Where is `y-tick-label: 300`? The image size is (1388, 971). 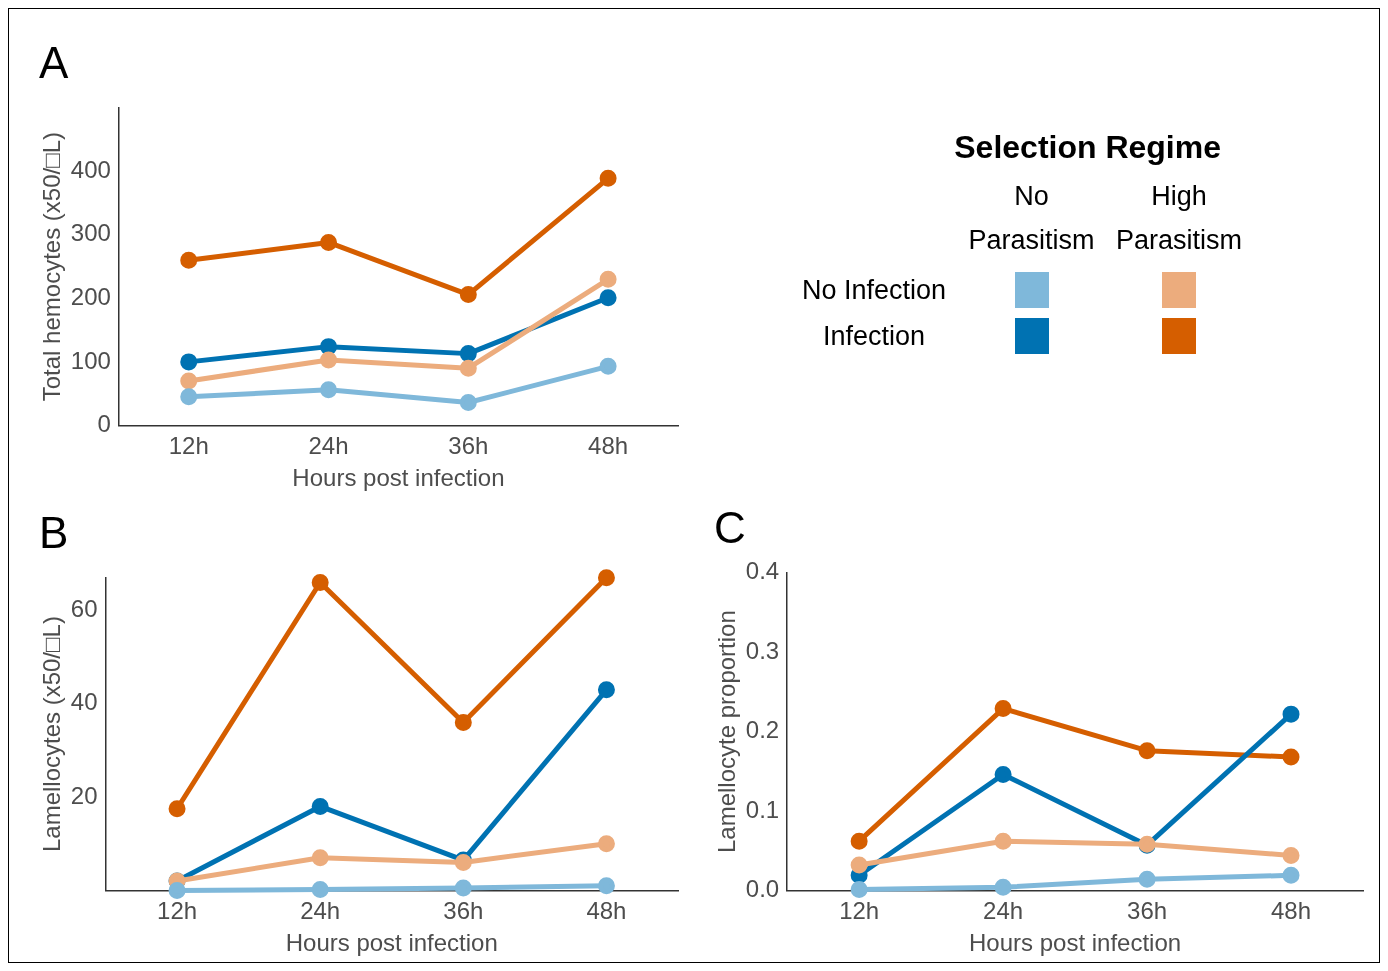 y-tick-label: 300 is located at coordinates (90, 233).